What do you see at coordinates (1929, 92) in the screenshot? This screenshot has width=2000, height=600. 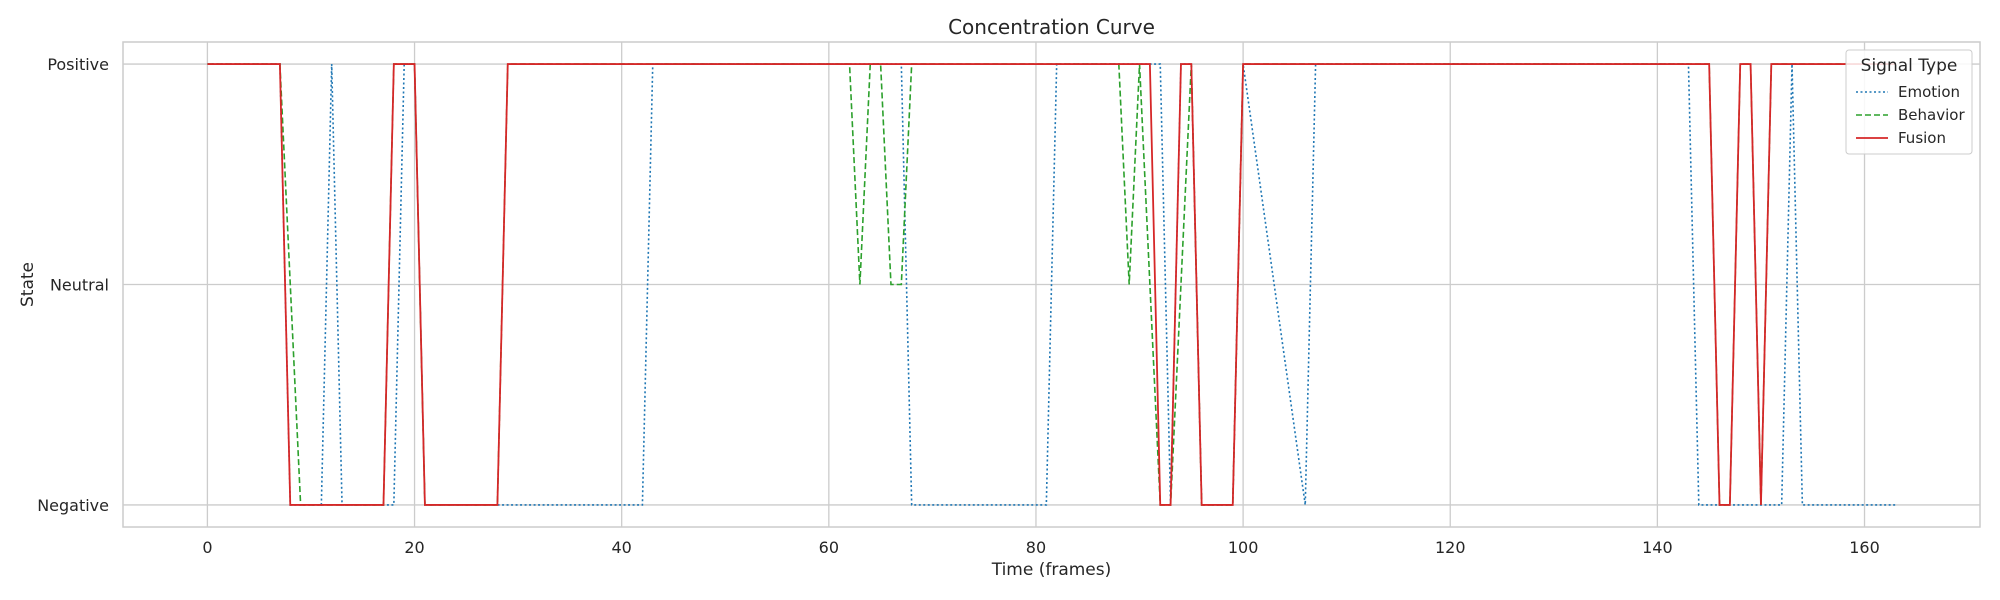 I see `legend-label-emotion: Emotion` at bounding box center [1929, 92].